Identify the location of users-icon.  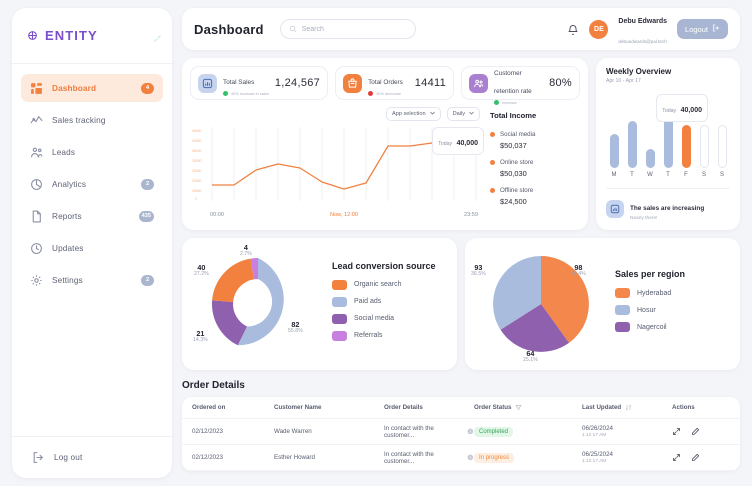
(36, 152).